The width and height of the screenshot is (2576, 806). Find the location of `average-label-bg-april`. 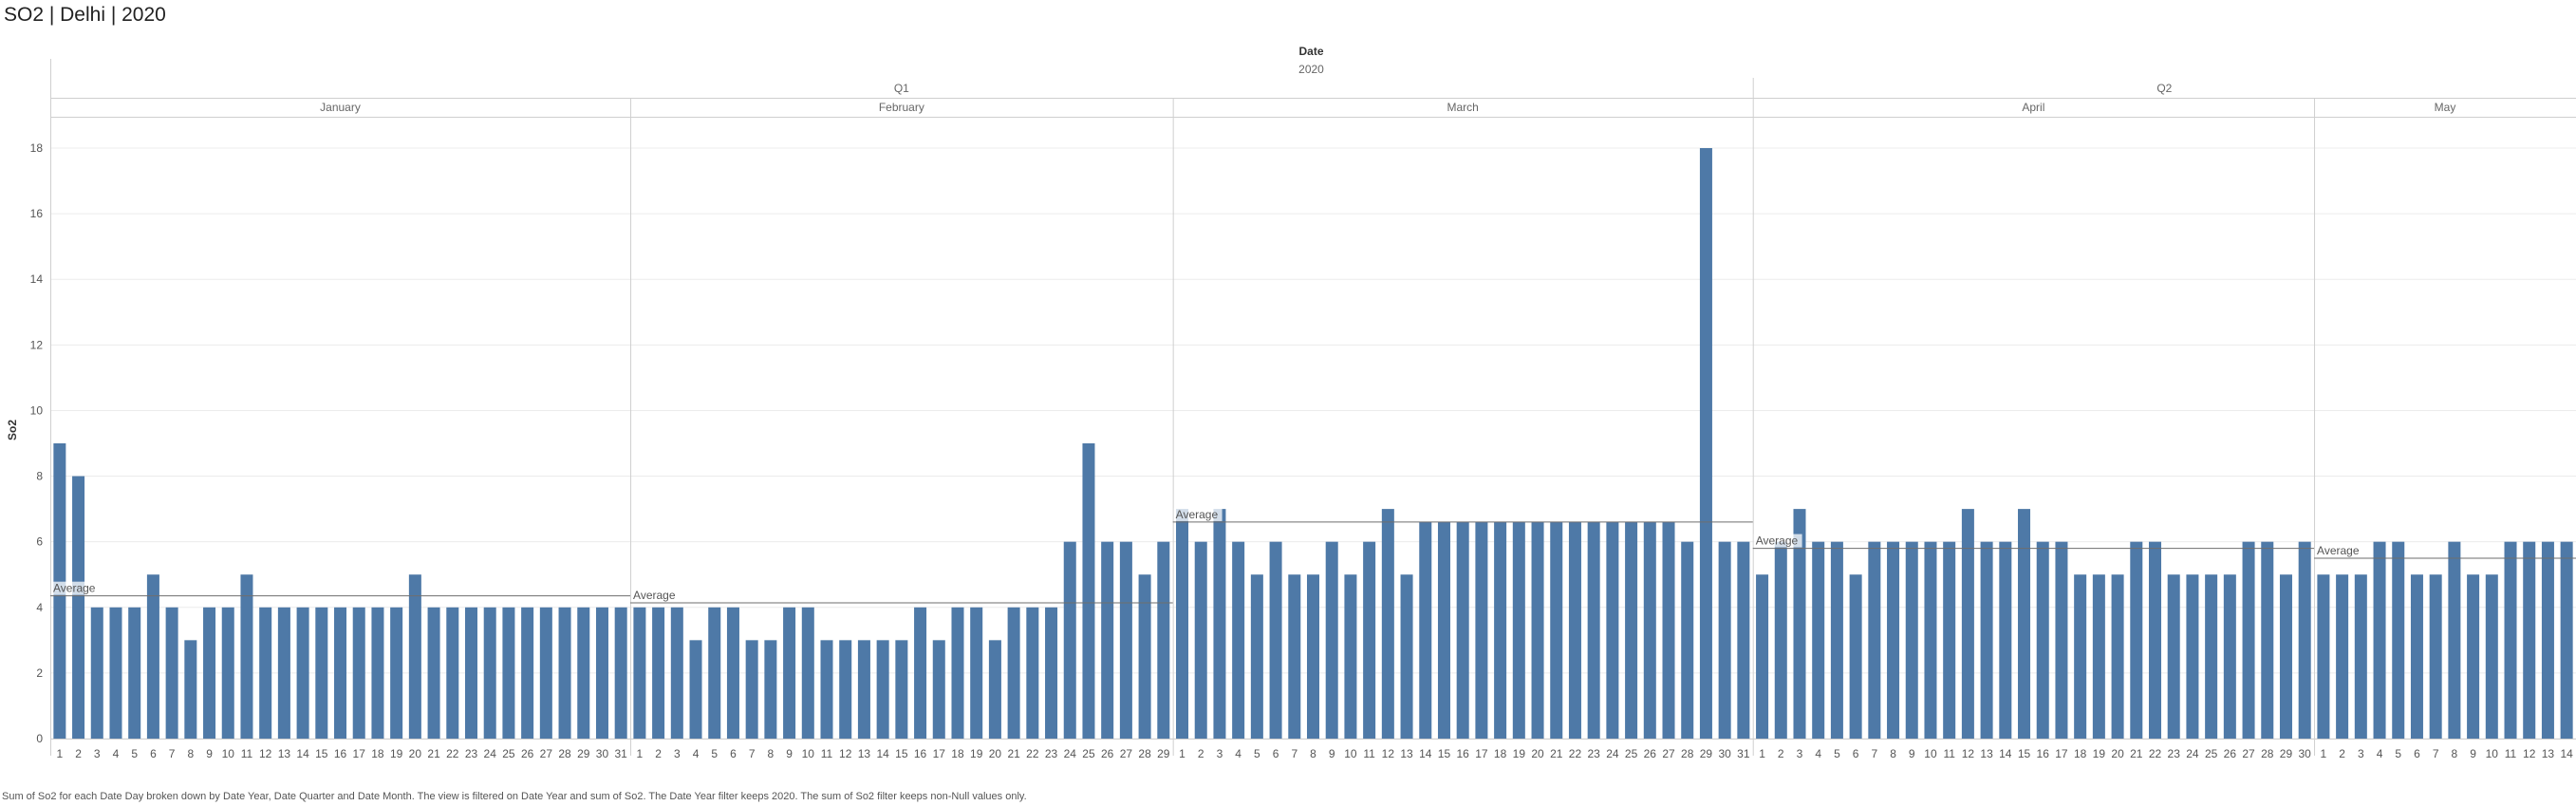

average-label-bg-april is located at coordinates (1778, 541).